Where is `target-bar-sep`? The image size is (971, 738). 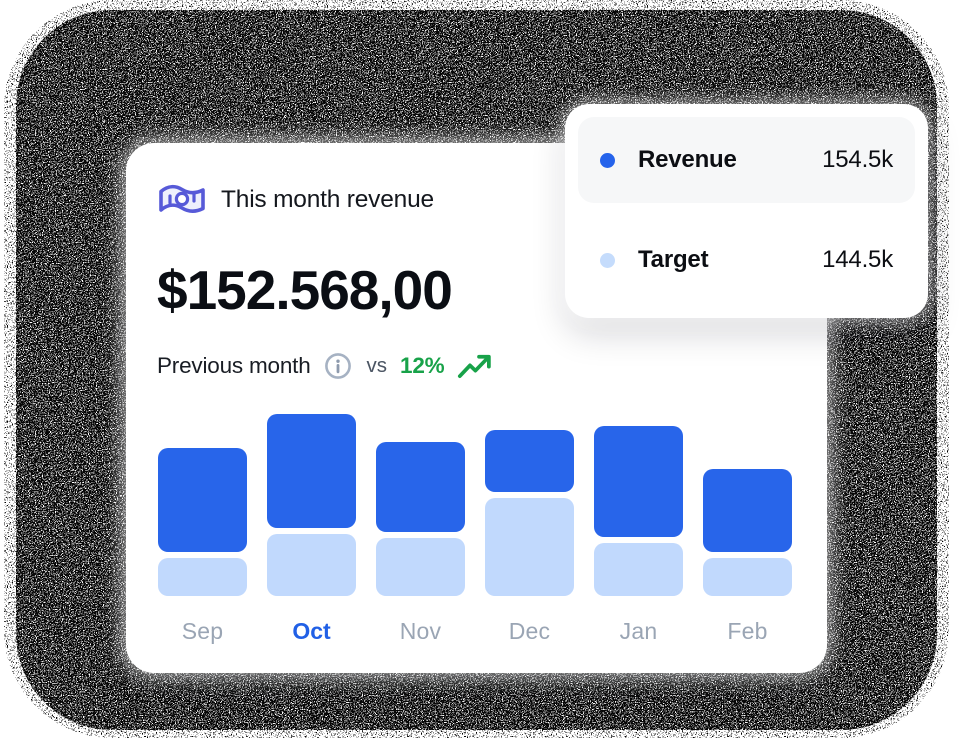
target-bar-sep is located at coordinates (202, 577).